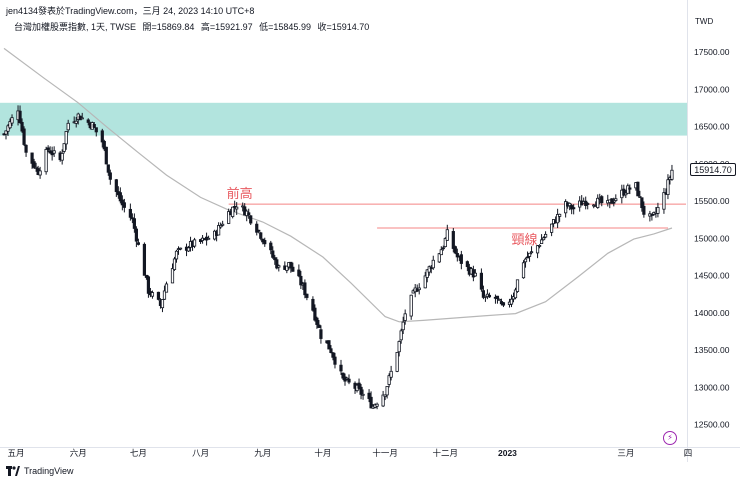  I want to click on y-tick-label: 13000.00, so click(712, 387).